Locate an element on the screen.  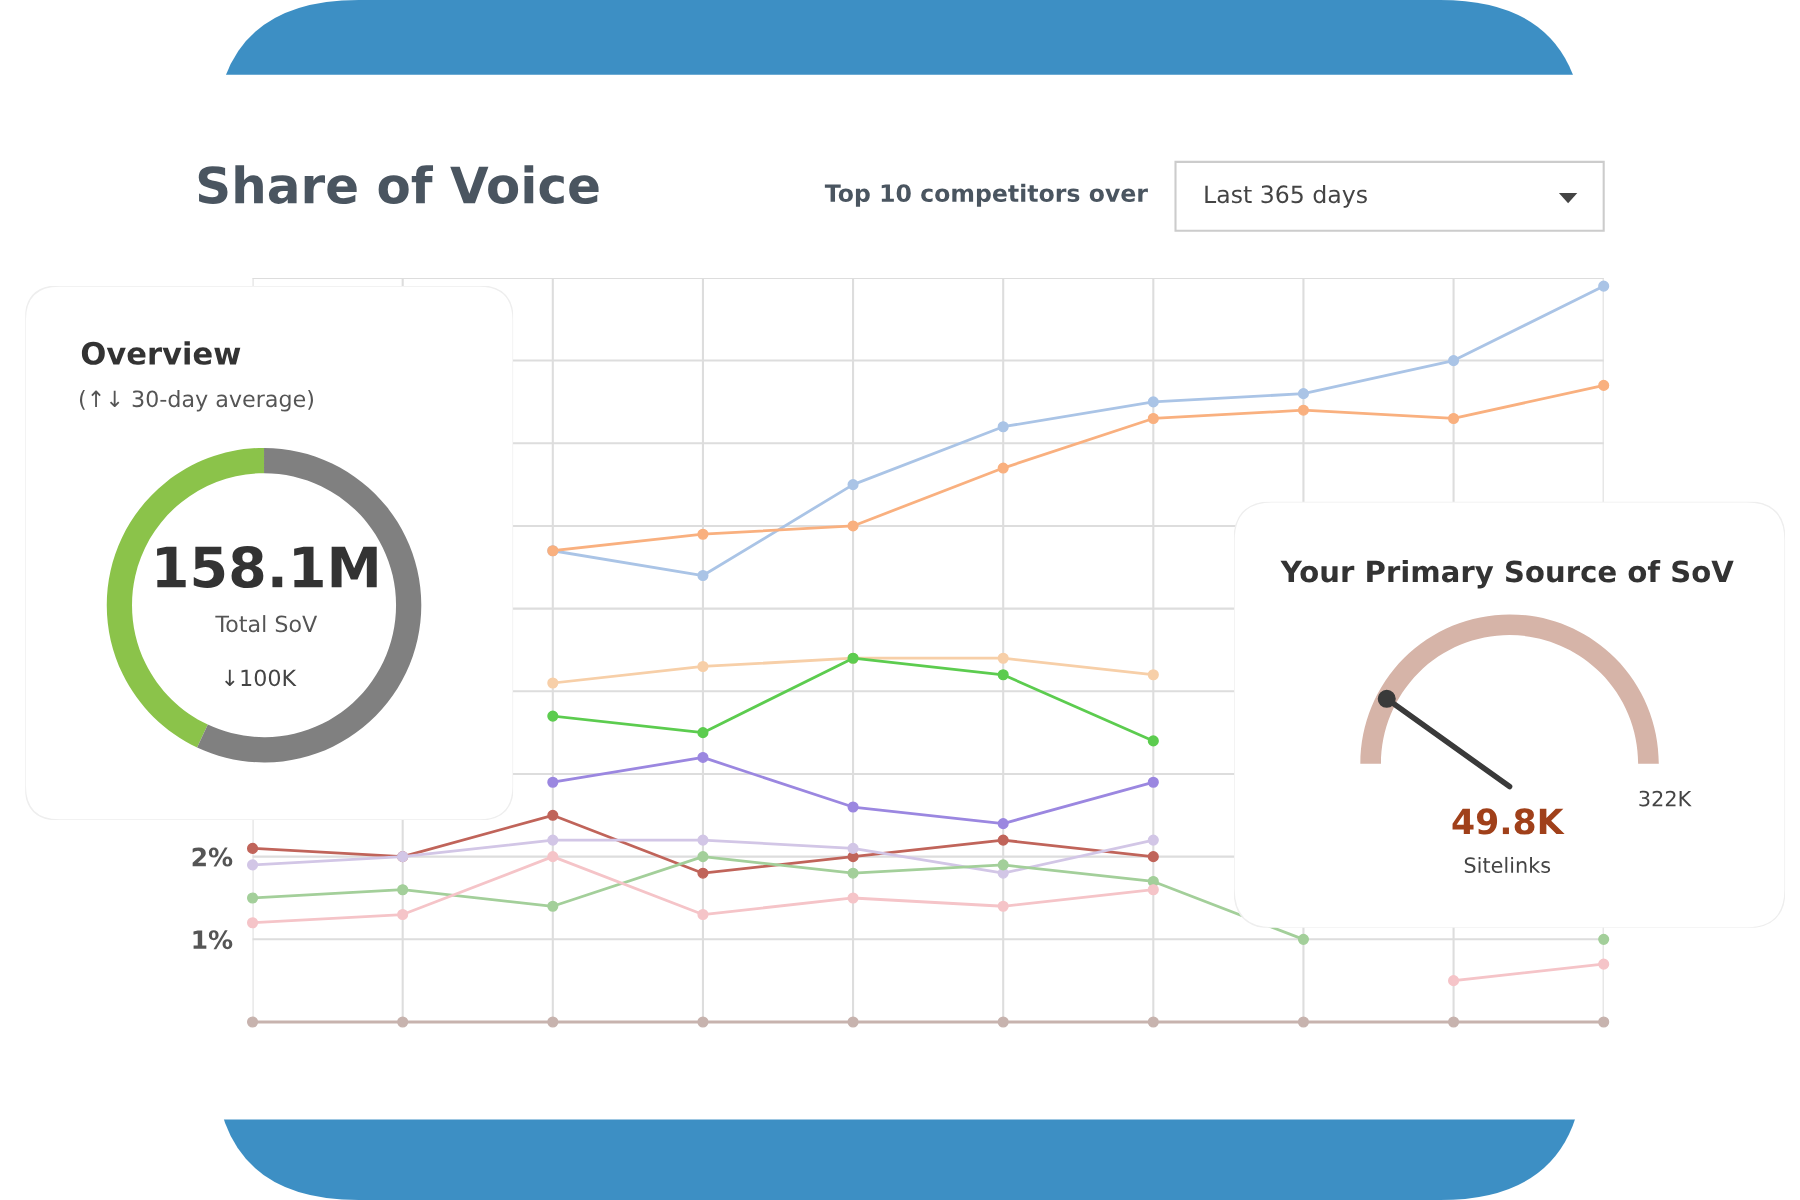
chart-subtitle: (↑↓ 30-day average) is located at coordinates (196, 401).